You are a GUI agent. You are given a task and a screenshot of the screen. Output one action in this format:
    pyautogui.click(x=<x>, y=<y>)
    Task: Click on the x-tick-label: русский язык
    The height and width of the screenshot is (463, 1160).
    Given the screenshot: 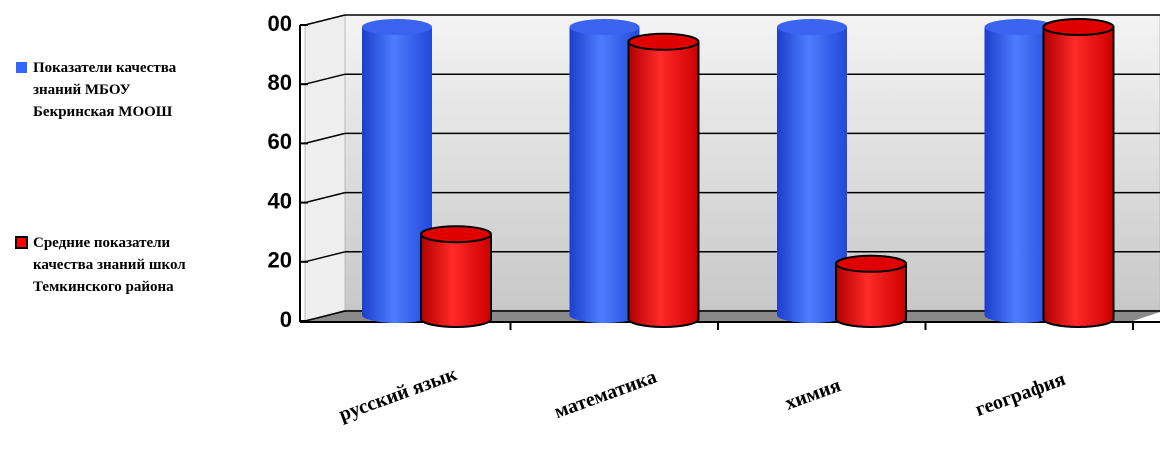 What is the action you would take?
    pyautogui.click(x=398, y=394)
    